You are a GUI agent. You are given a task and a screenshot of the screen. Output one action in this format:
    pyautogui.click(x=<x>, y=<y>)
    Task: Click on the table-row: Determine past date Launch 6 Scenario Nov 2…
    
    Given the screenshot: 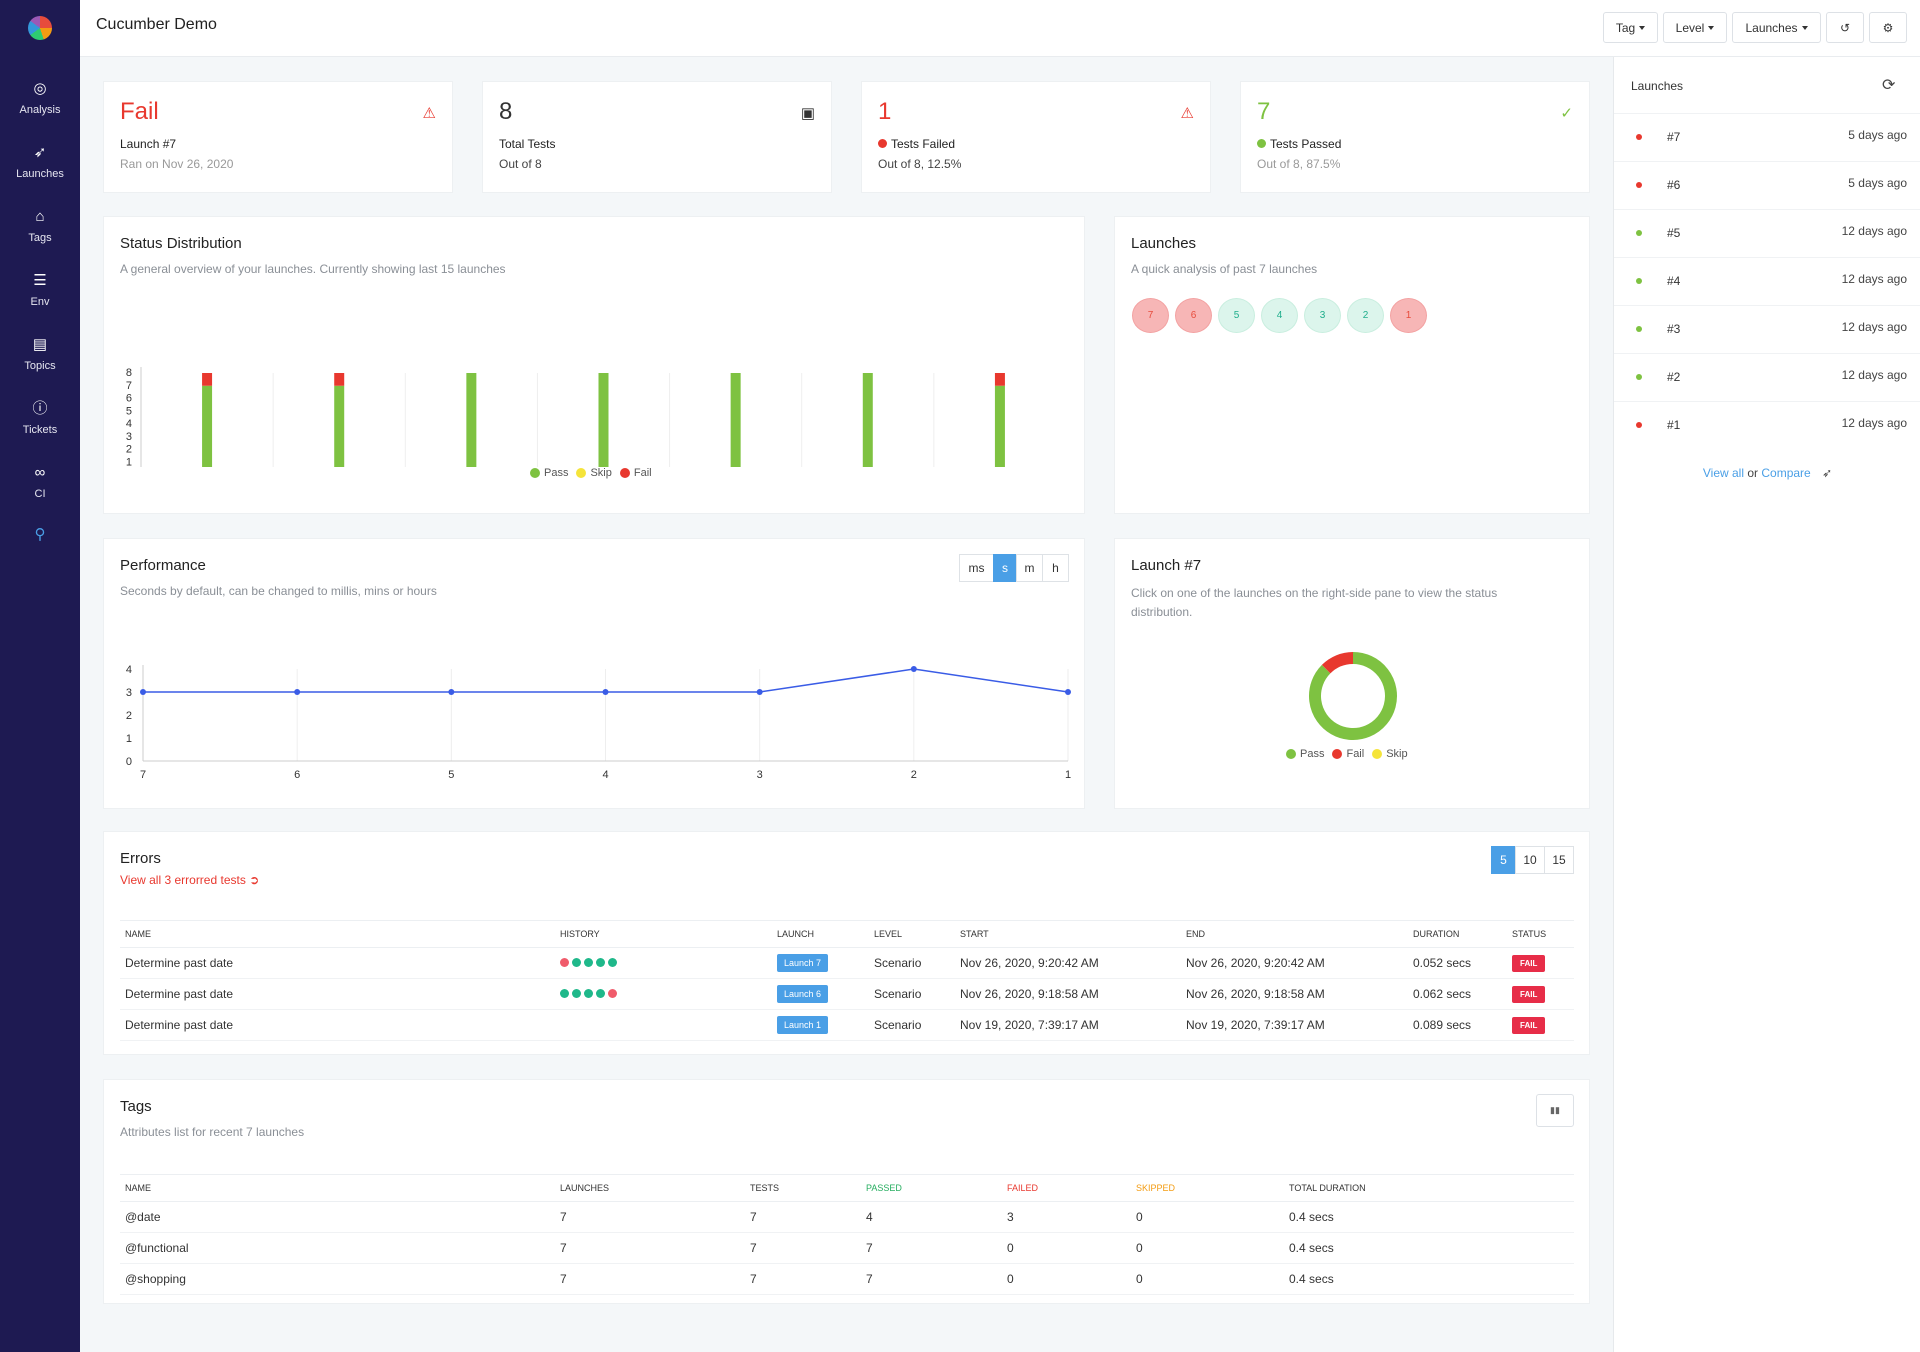 What is the action you would take?
    pyautogui.click(x=847, y=994)
    